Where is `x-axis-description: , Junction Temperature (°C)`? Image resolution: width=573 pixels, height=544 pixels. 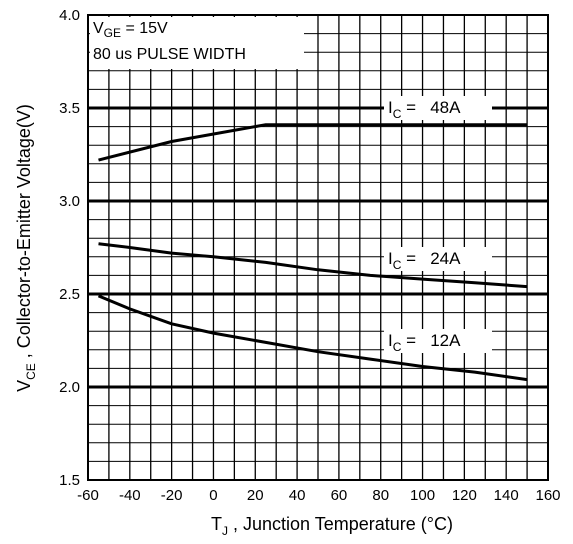 x-axis-description: , Junction Temperature (°C) is located at coordinates (340, 524).